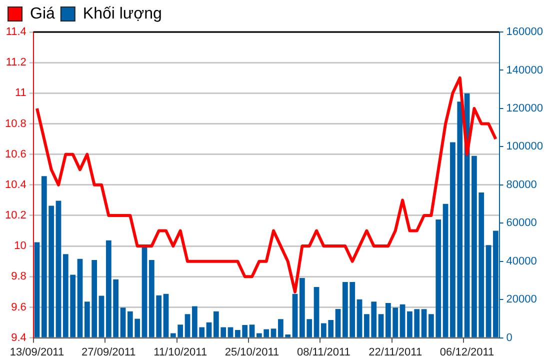 The image size is (550, 364). I want to click on y-tick-label: 10.4, so click(15, 184).